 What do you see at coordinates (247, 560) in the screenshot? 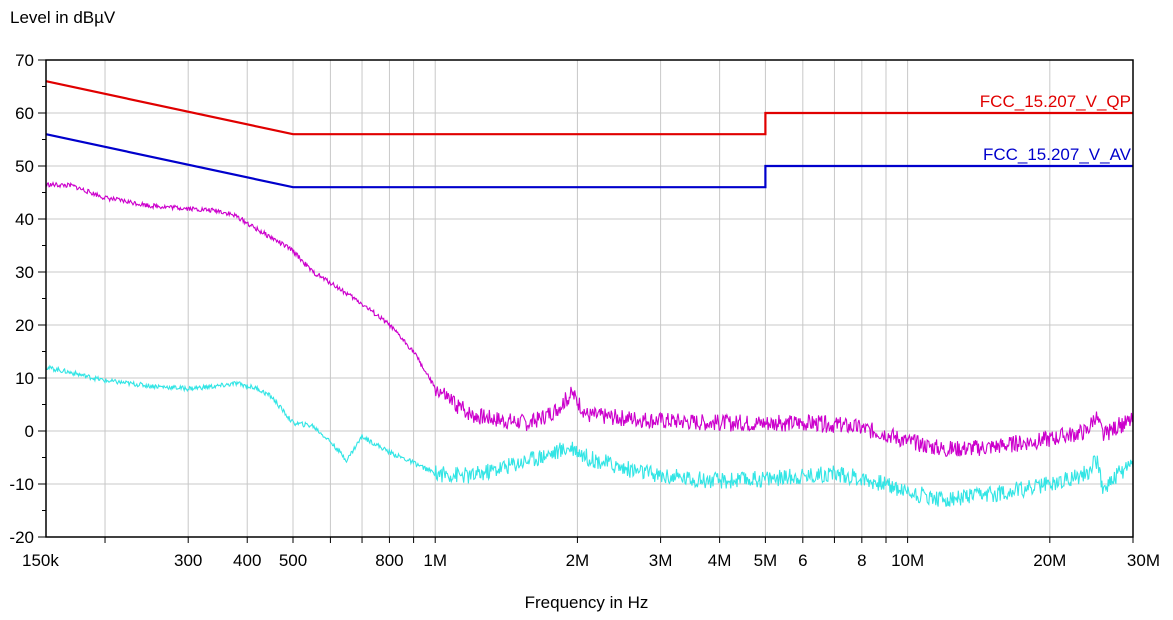
I see `x-tick-label: 400` at bounding box center [247, 560].